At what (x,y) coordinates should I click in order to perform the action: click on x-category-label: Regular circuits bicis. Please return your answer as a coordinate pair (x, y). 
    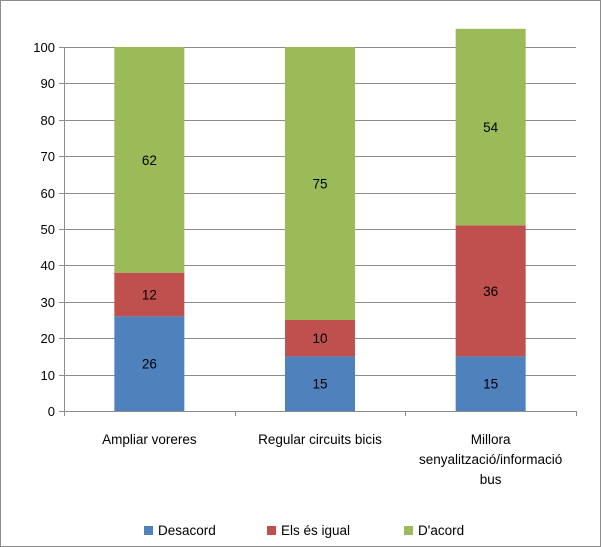
    Looking at the image, I should click on (320, 439).